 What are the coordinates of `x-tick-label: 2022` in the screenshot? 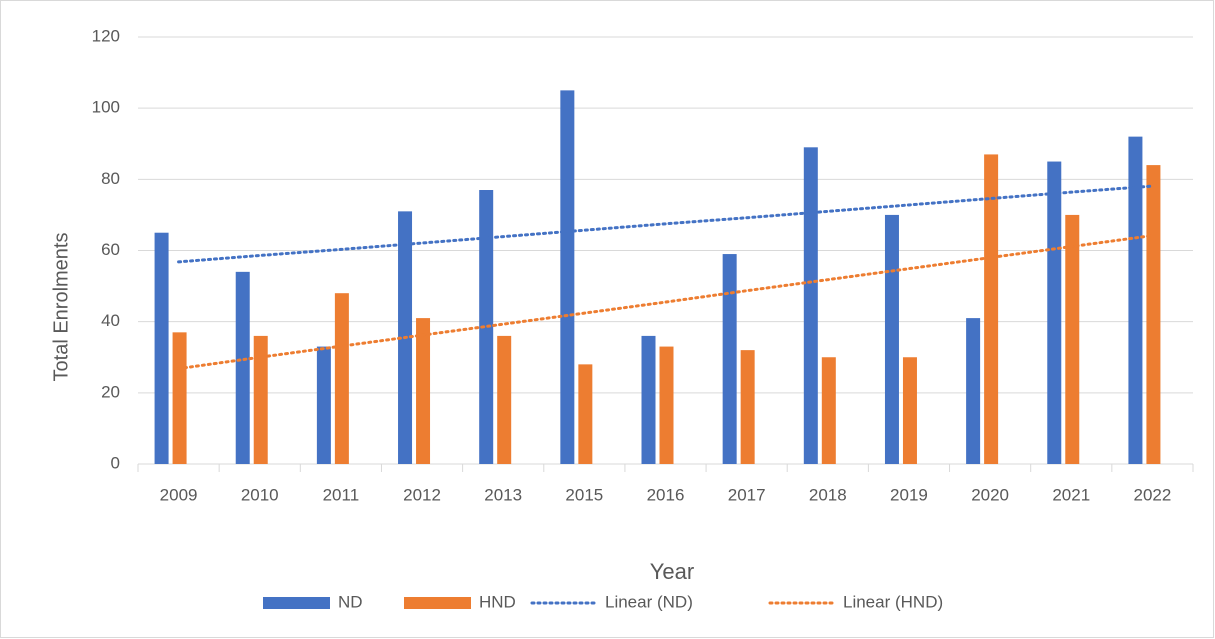 It's located at (1153, 494).